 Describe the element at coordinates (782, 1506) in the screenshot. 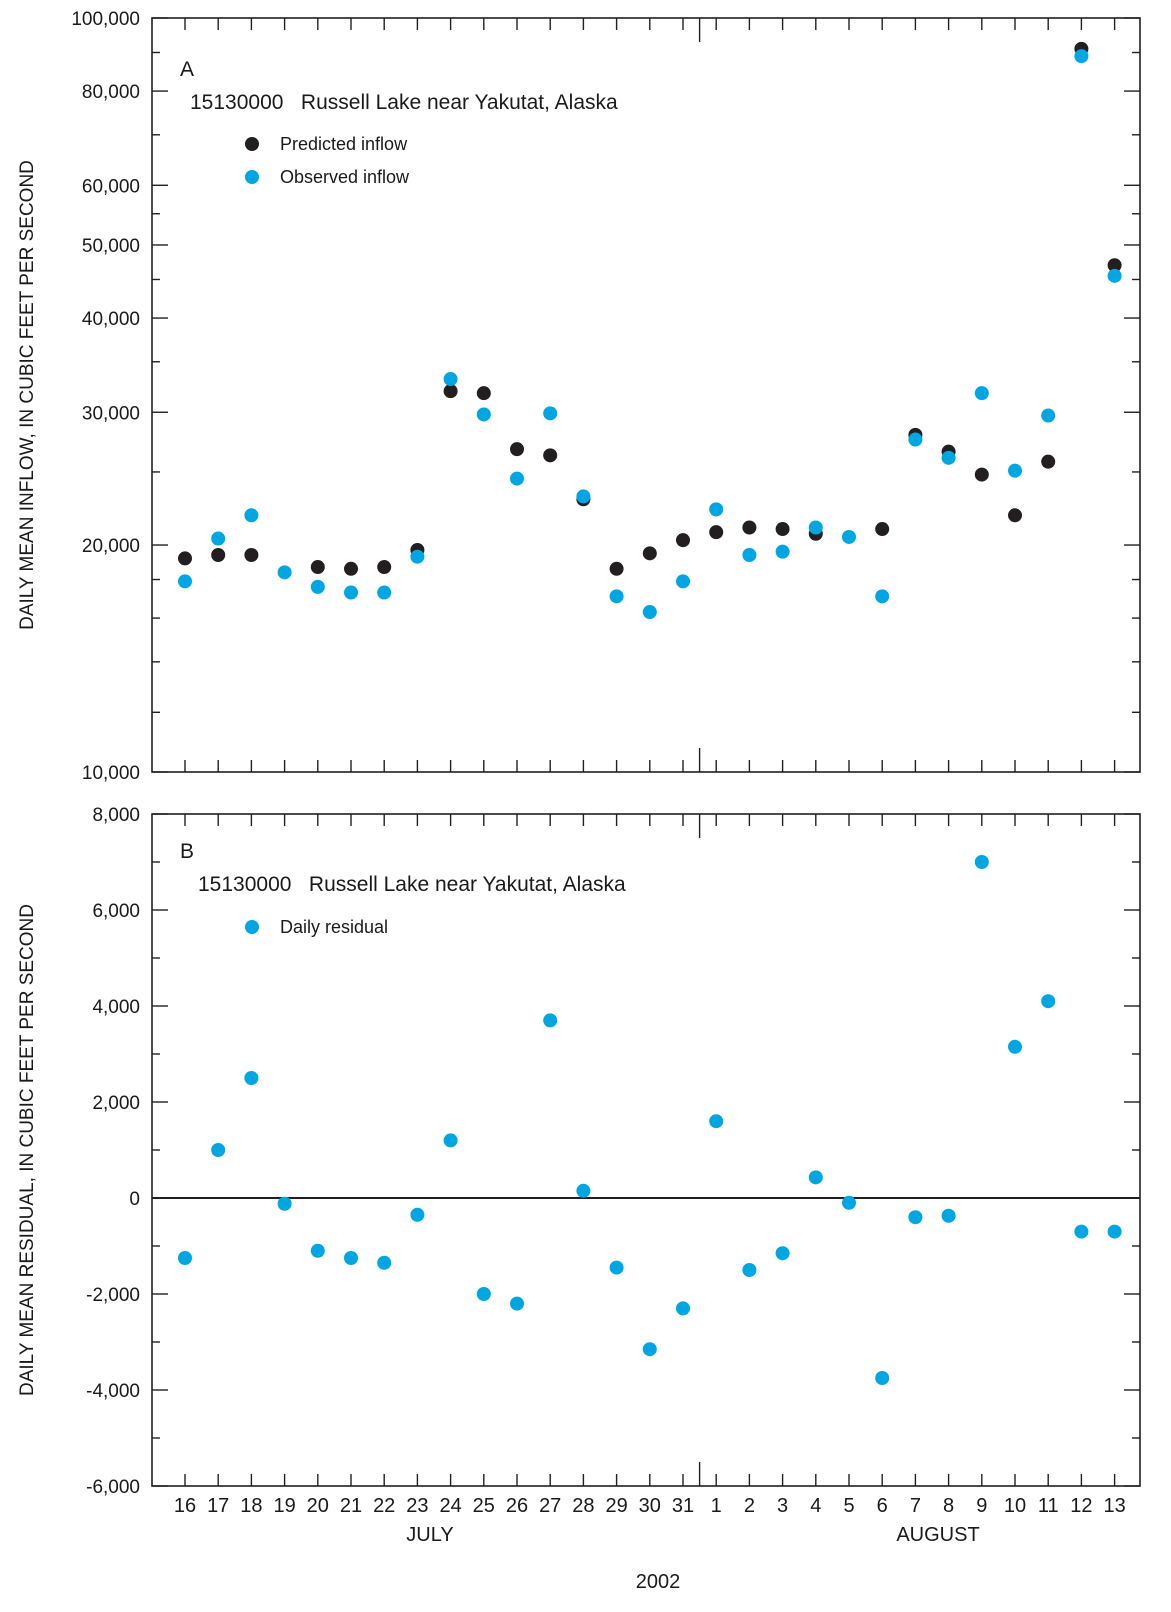

I see `x-tick-label: 3` at that location.